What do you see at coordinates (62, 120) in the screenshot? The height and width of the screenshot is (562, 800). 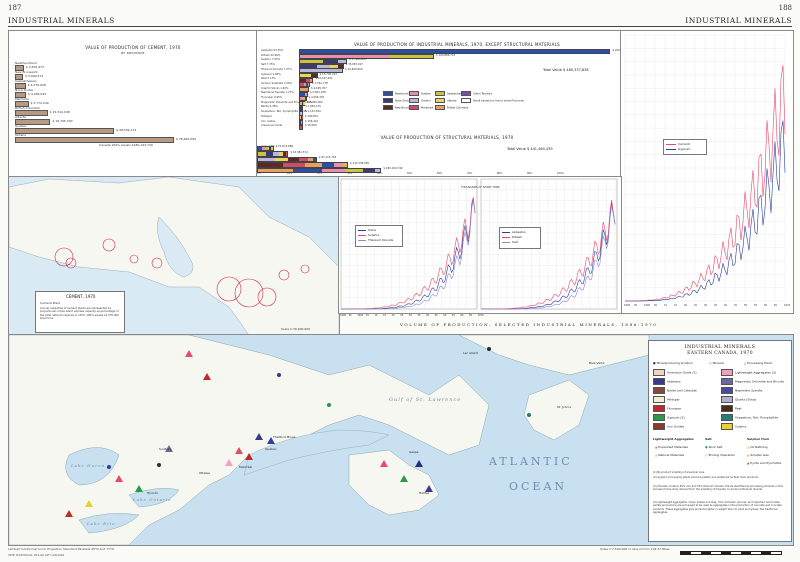 I see `cement-row-value: $ 16,795,330` at bounding box center [62, 120].